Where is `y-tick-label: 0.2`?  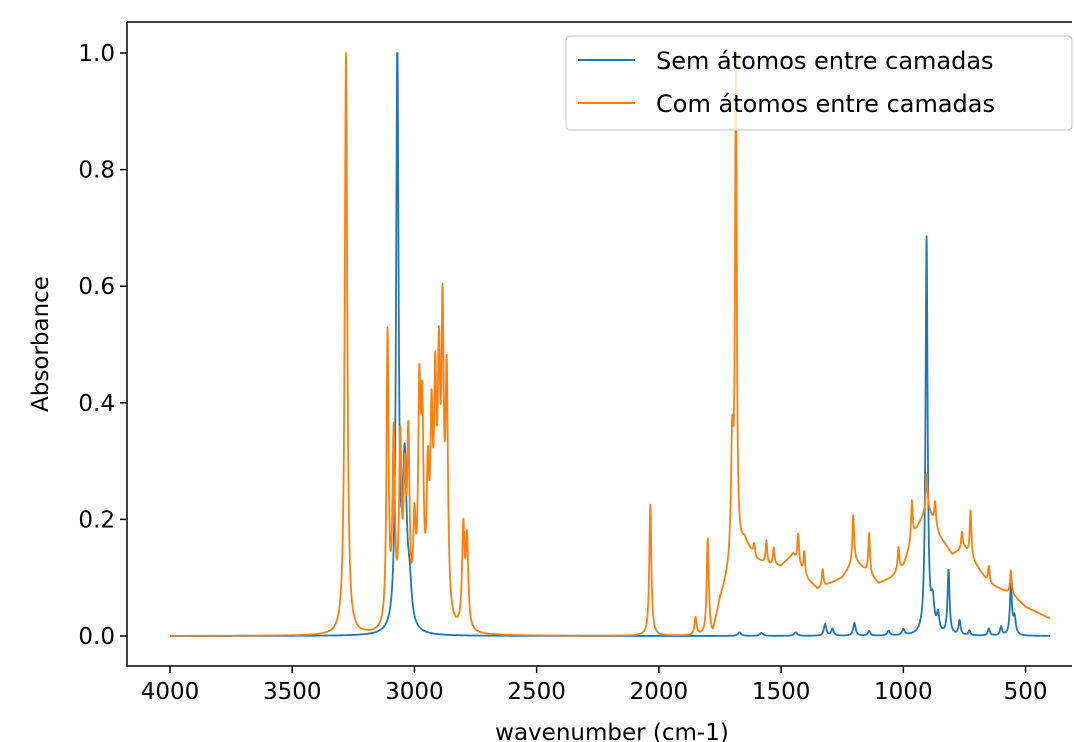 y-tick-label: 0.2 is located at coordinates (96, 520).